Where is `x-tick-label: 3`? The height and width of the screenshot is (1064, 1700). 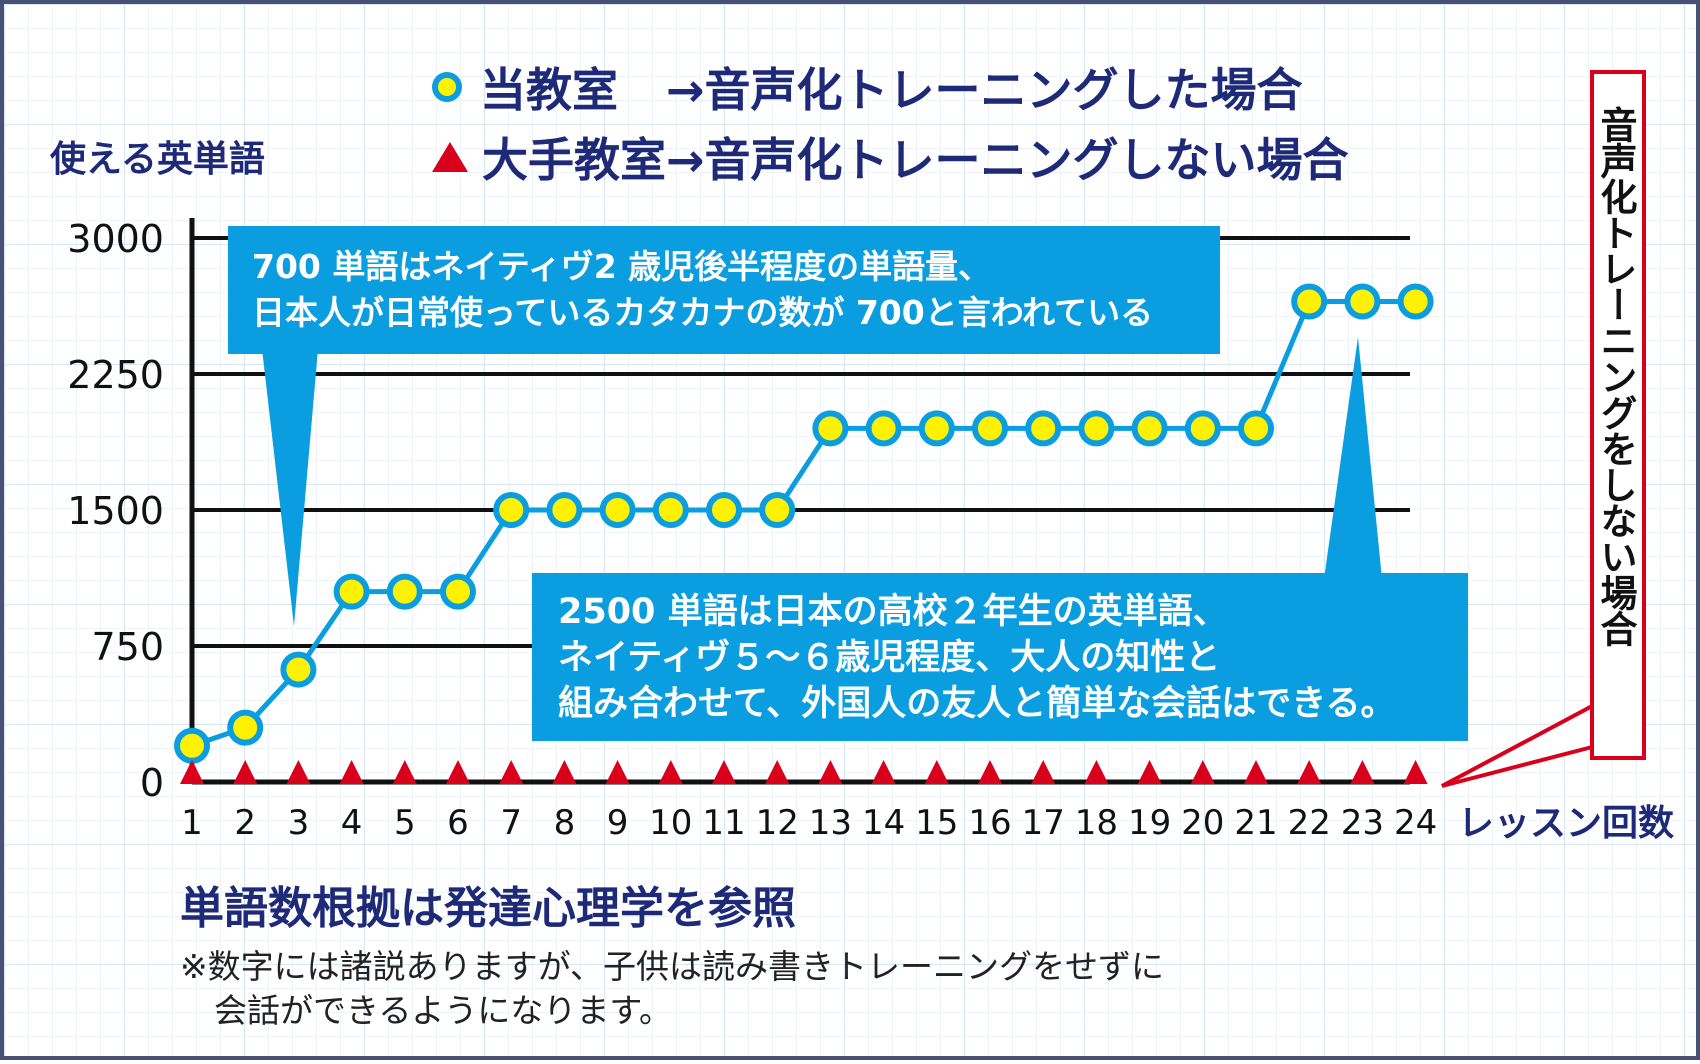
x-tick-label: 3 is located at coordinates (299, 823).